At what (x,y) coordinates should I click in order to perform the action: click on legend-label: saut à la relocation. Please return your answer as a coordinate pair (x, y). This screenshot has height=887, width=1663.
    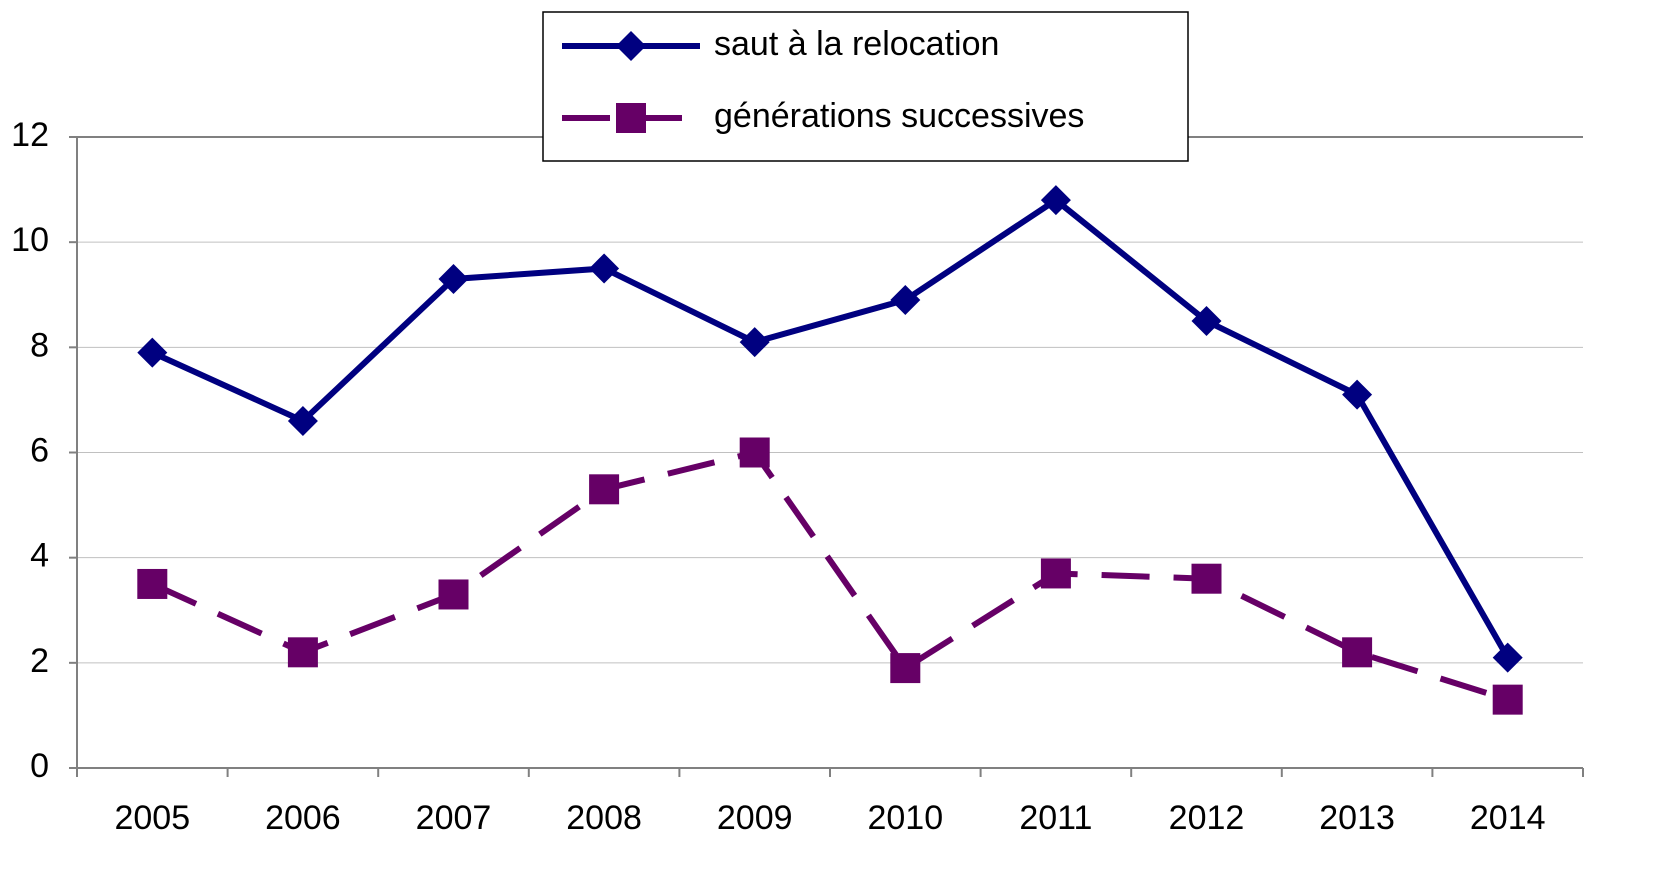
    Looking at the image, I should click on (856, 44).